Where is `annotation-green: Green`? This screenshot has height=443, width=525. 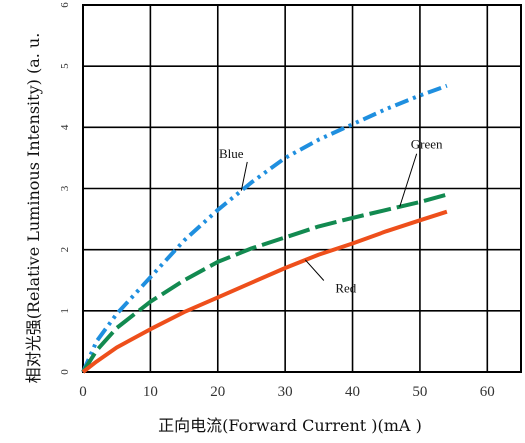
annotation-green: Green is located at coordinates (427, 144).